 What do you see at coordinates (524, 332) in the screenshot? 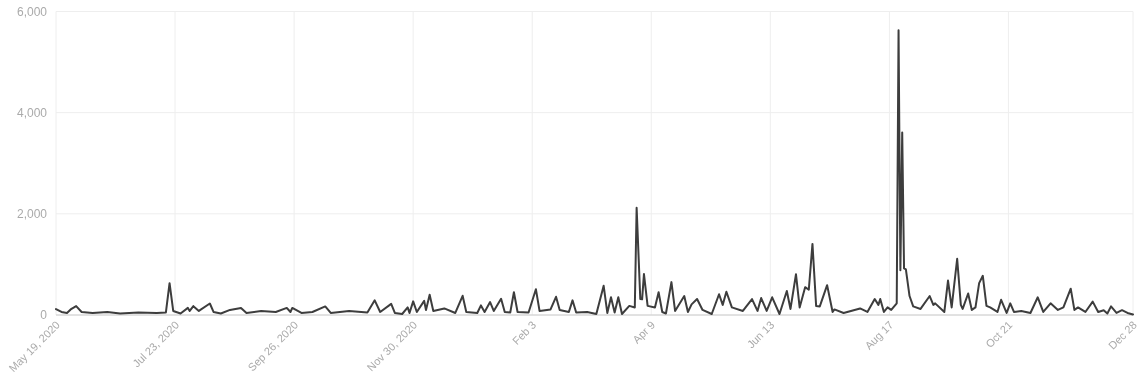
I see `x-tick-label: Feb 3` at bounding box center [524, 332].